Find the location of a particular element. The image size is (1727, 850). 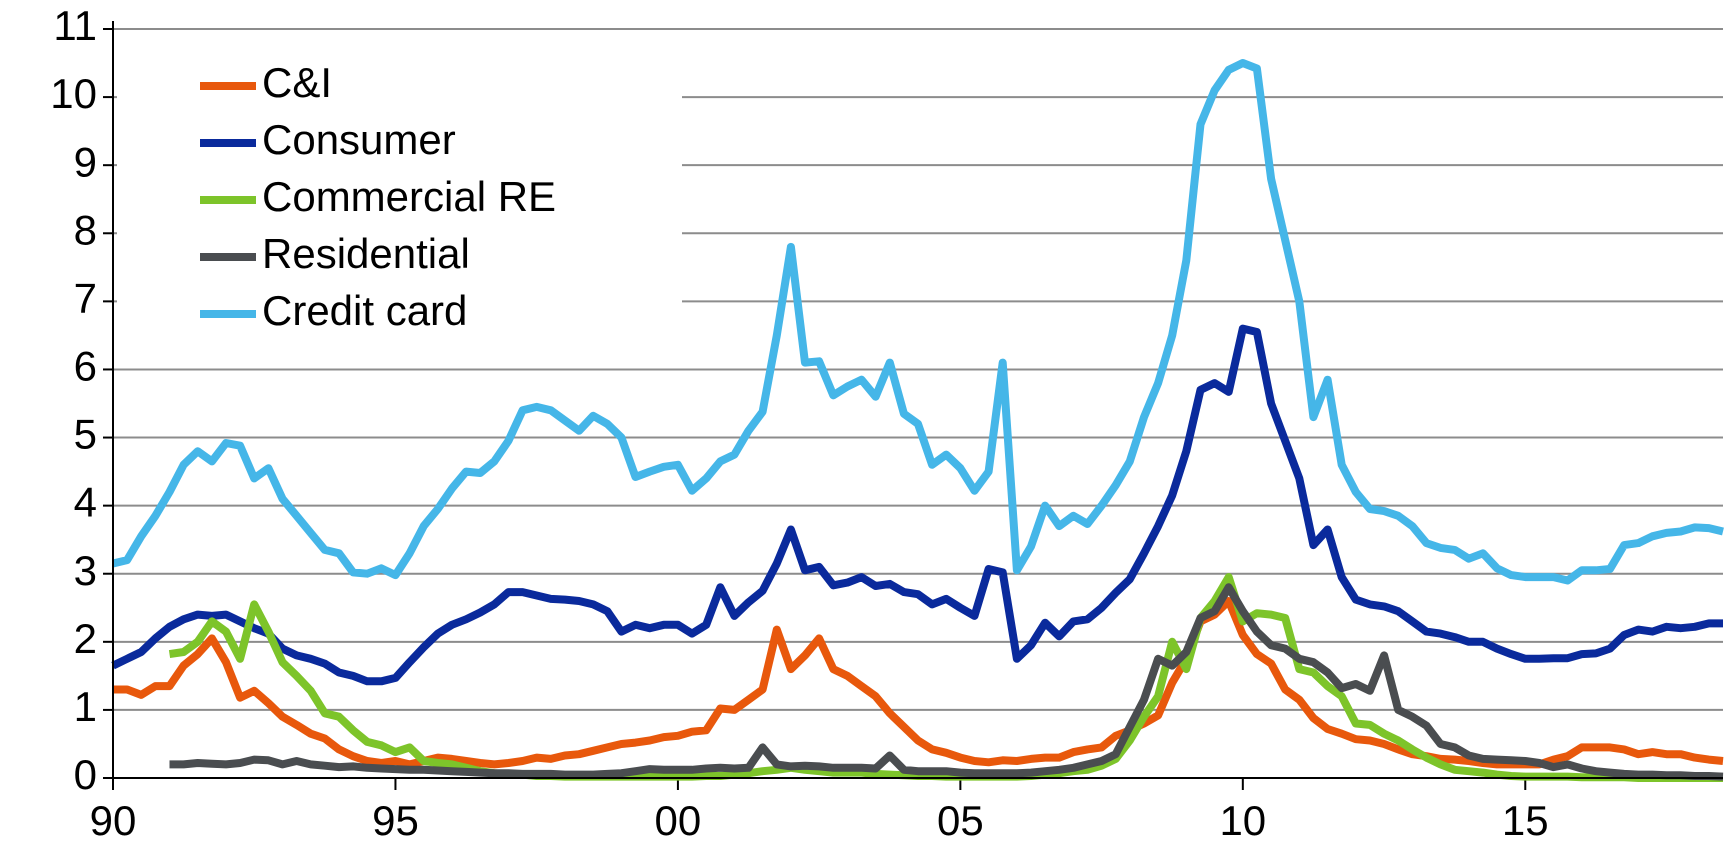

x-tick-label: 95 is located at coordinates (395, 820).